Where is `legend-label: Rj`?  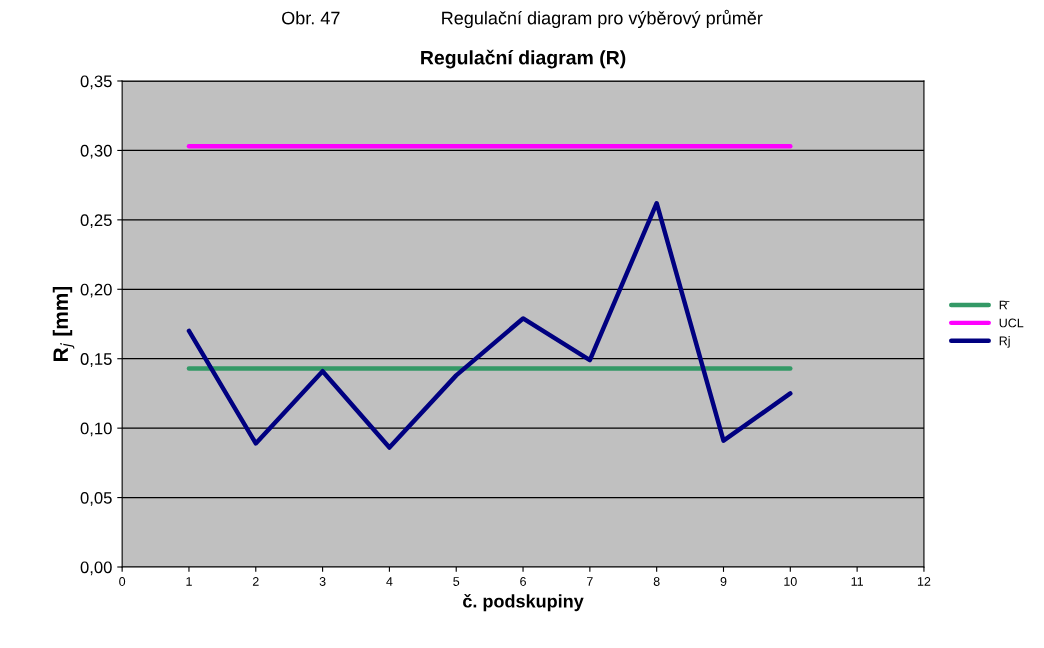 legend-label: Rj is located at coordinates (1004, 342).